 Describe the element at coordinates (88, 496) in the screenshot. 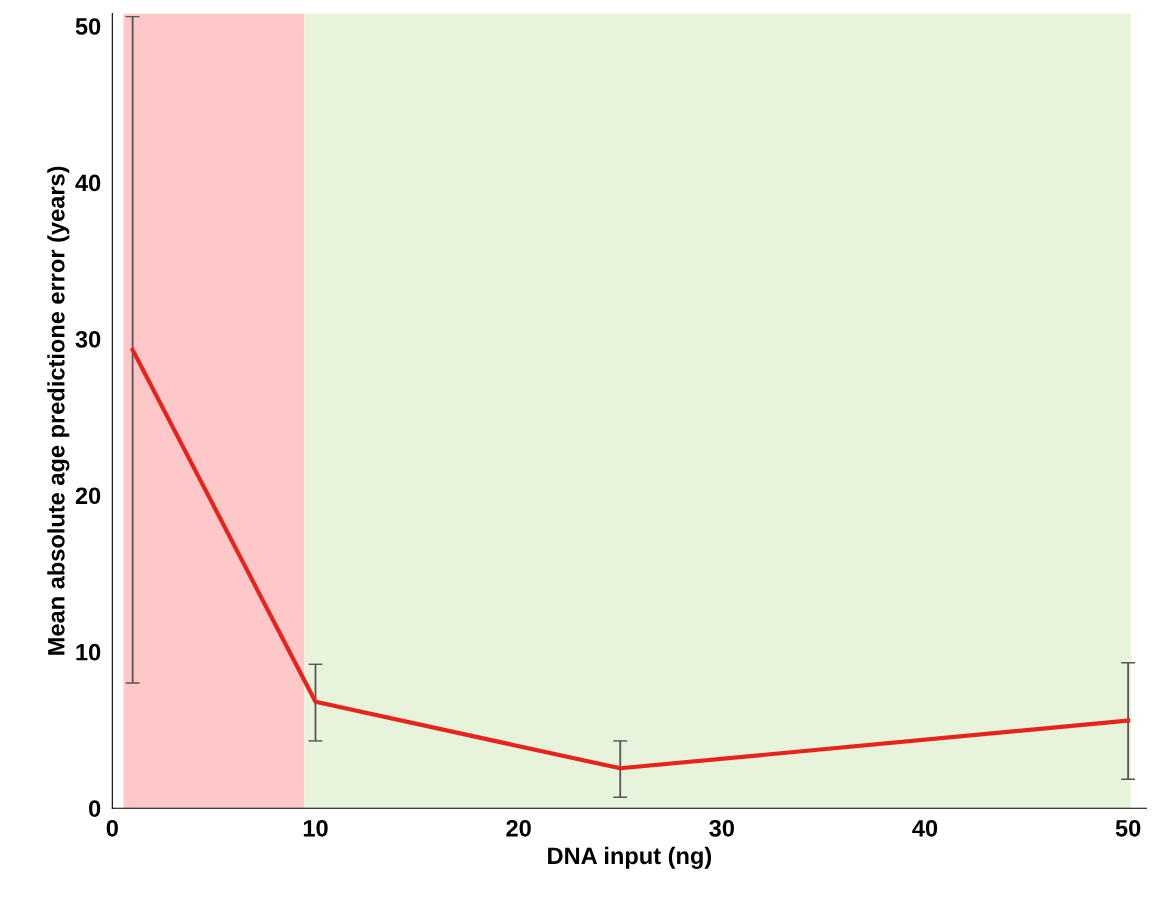

I see `y-tick-label: 20` at that location.